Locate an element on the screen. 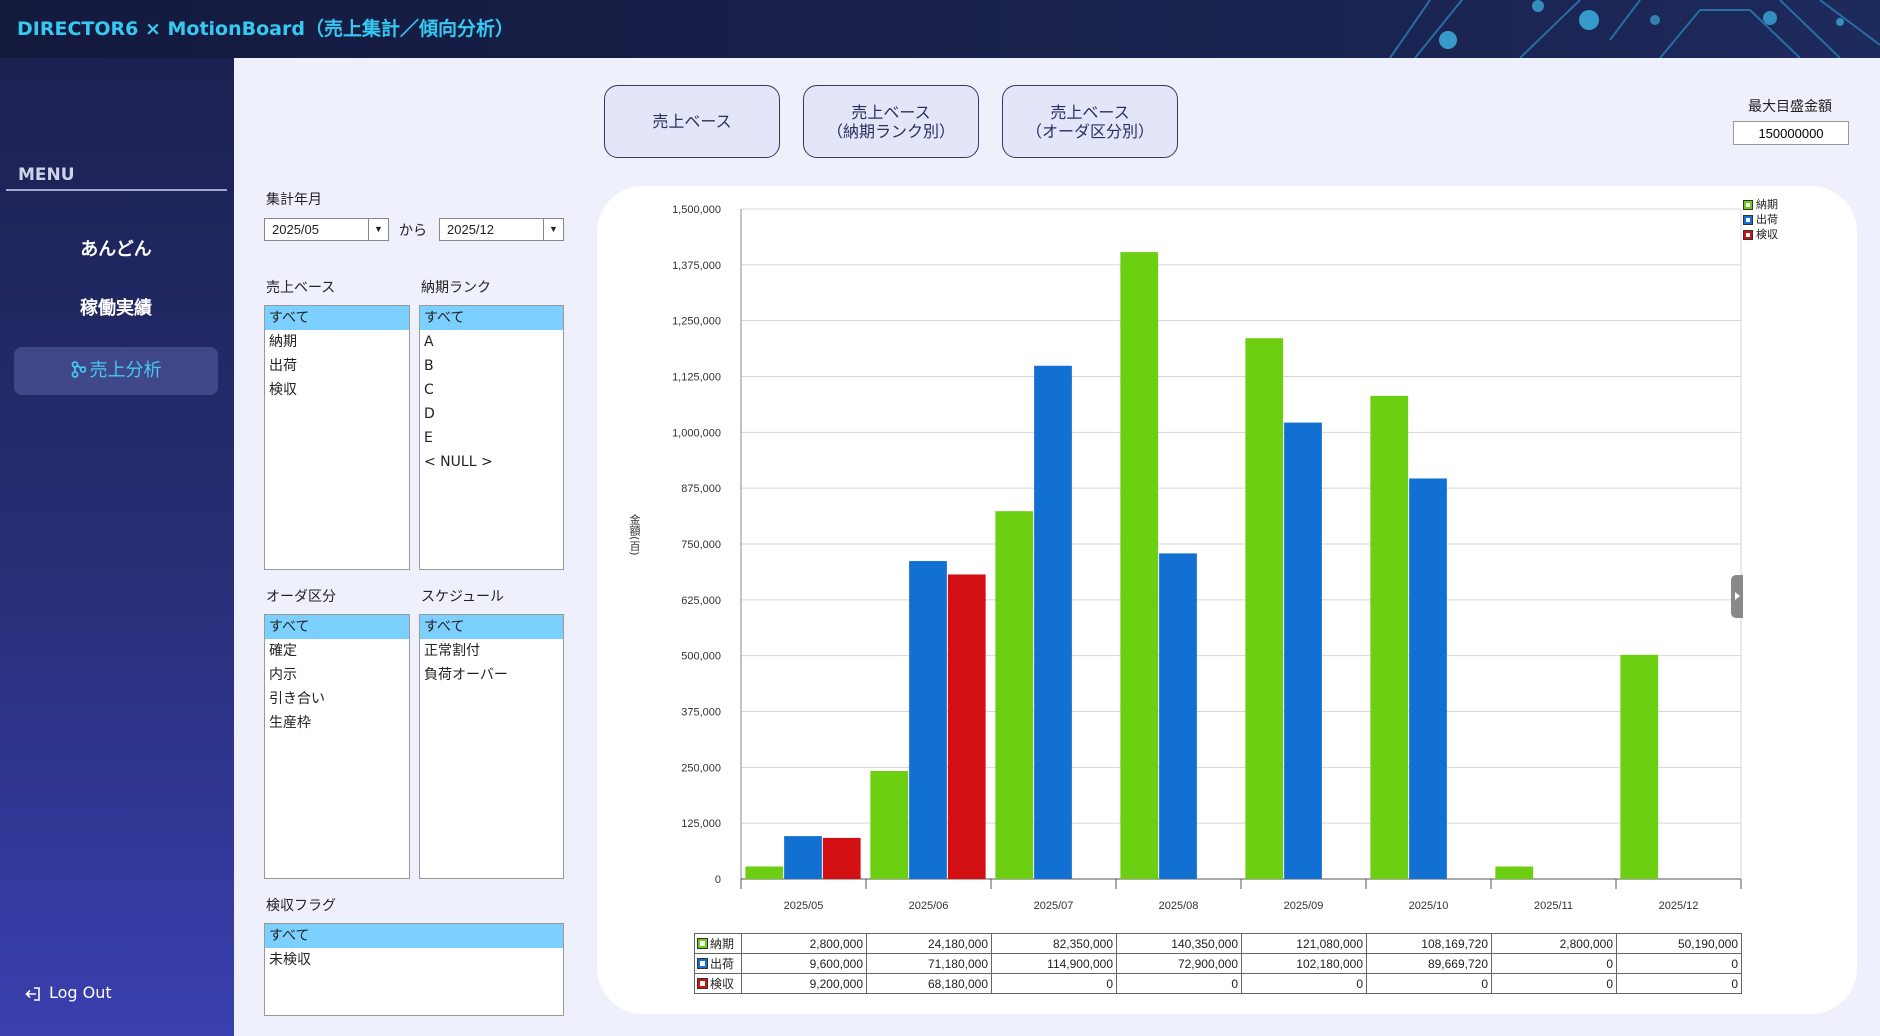  period-separator: から is located at coordinates (413, 231).